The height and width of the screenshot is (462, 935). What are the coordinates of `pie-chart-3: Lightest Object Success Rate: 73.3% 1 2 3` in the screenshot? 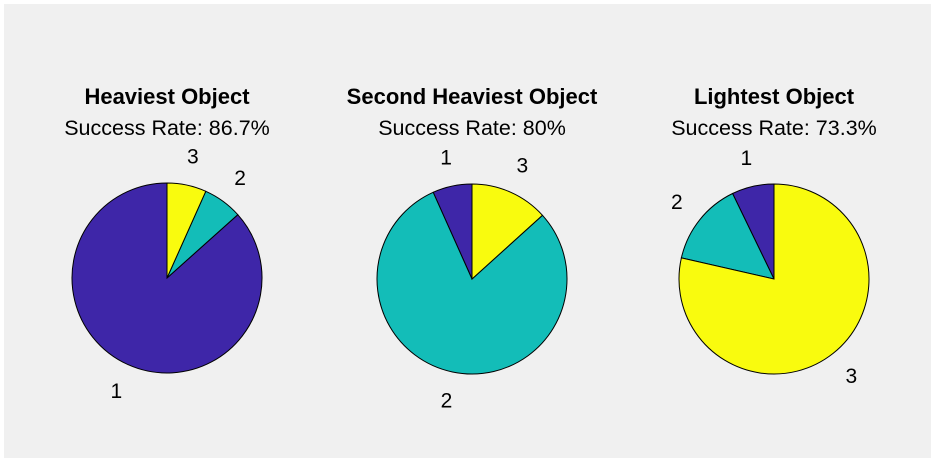 It's located at (774, 236).